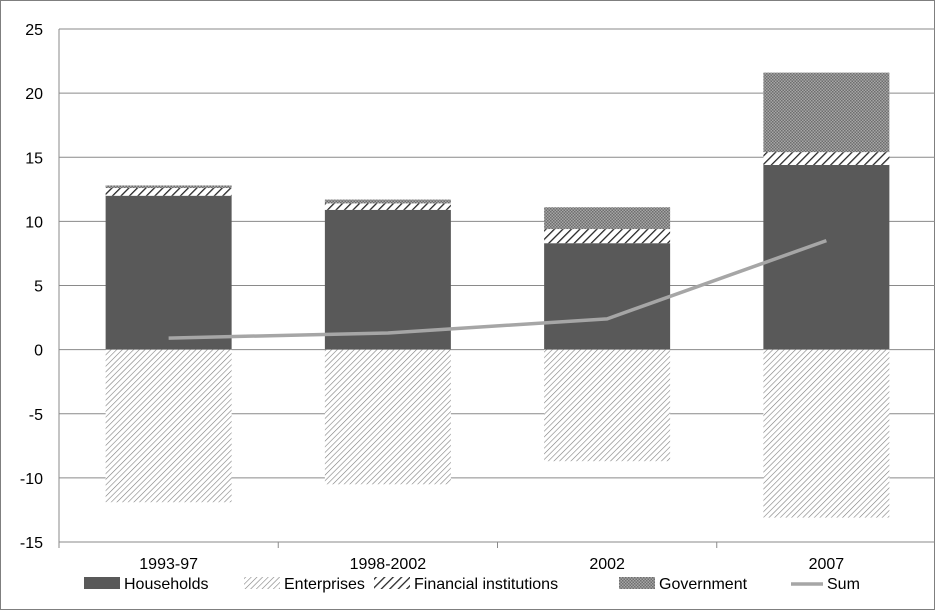 The image size is (935, 611). I want to click on x-axis-category-labels: 1993-97 1998-2002 2002 2007, so click(491, 564).